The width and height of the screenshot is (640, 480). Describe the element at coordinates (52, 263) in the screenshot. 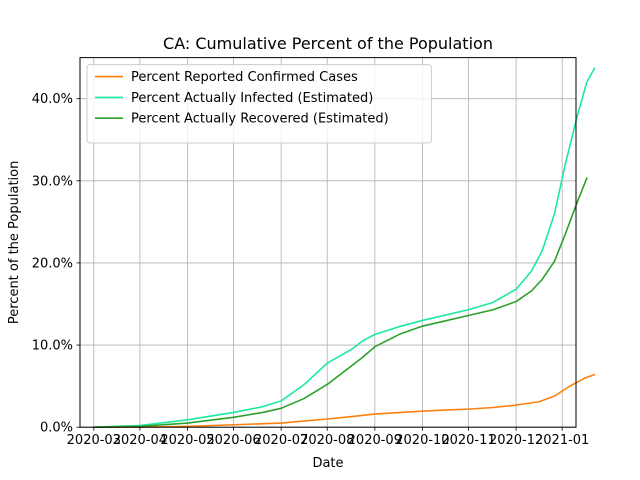

I see `y-tick-label: 20.0%` at that location.